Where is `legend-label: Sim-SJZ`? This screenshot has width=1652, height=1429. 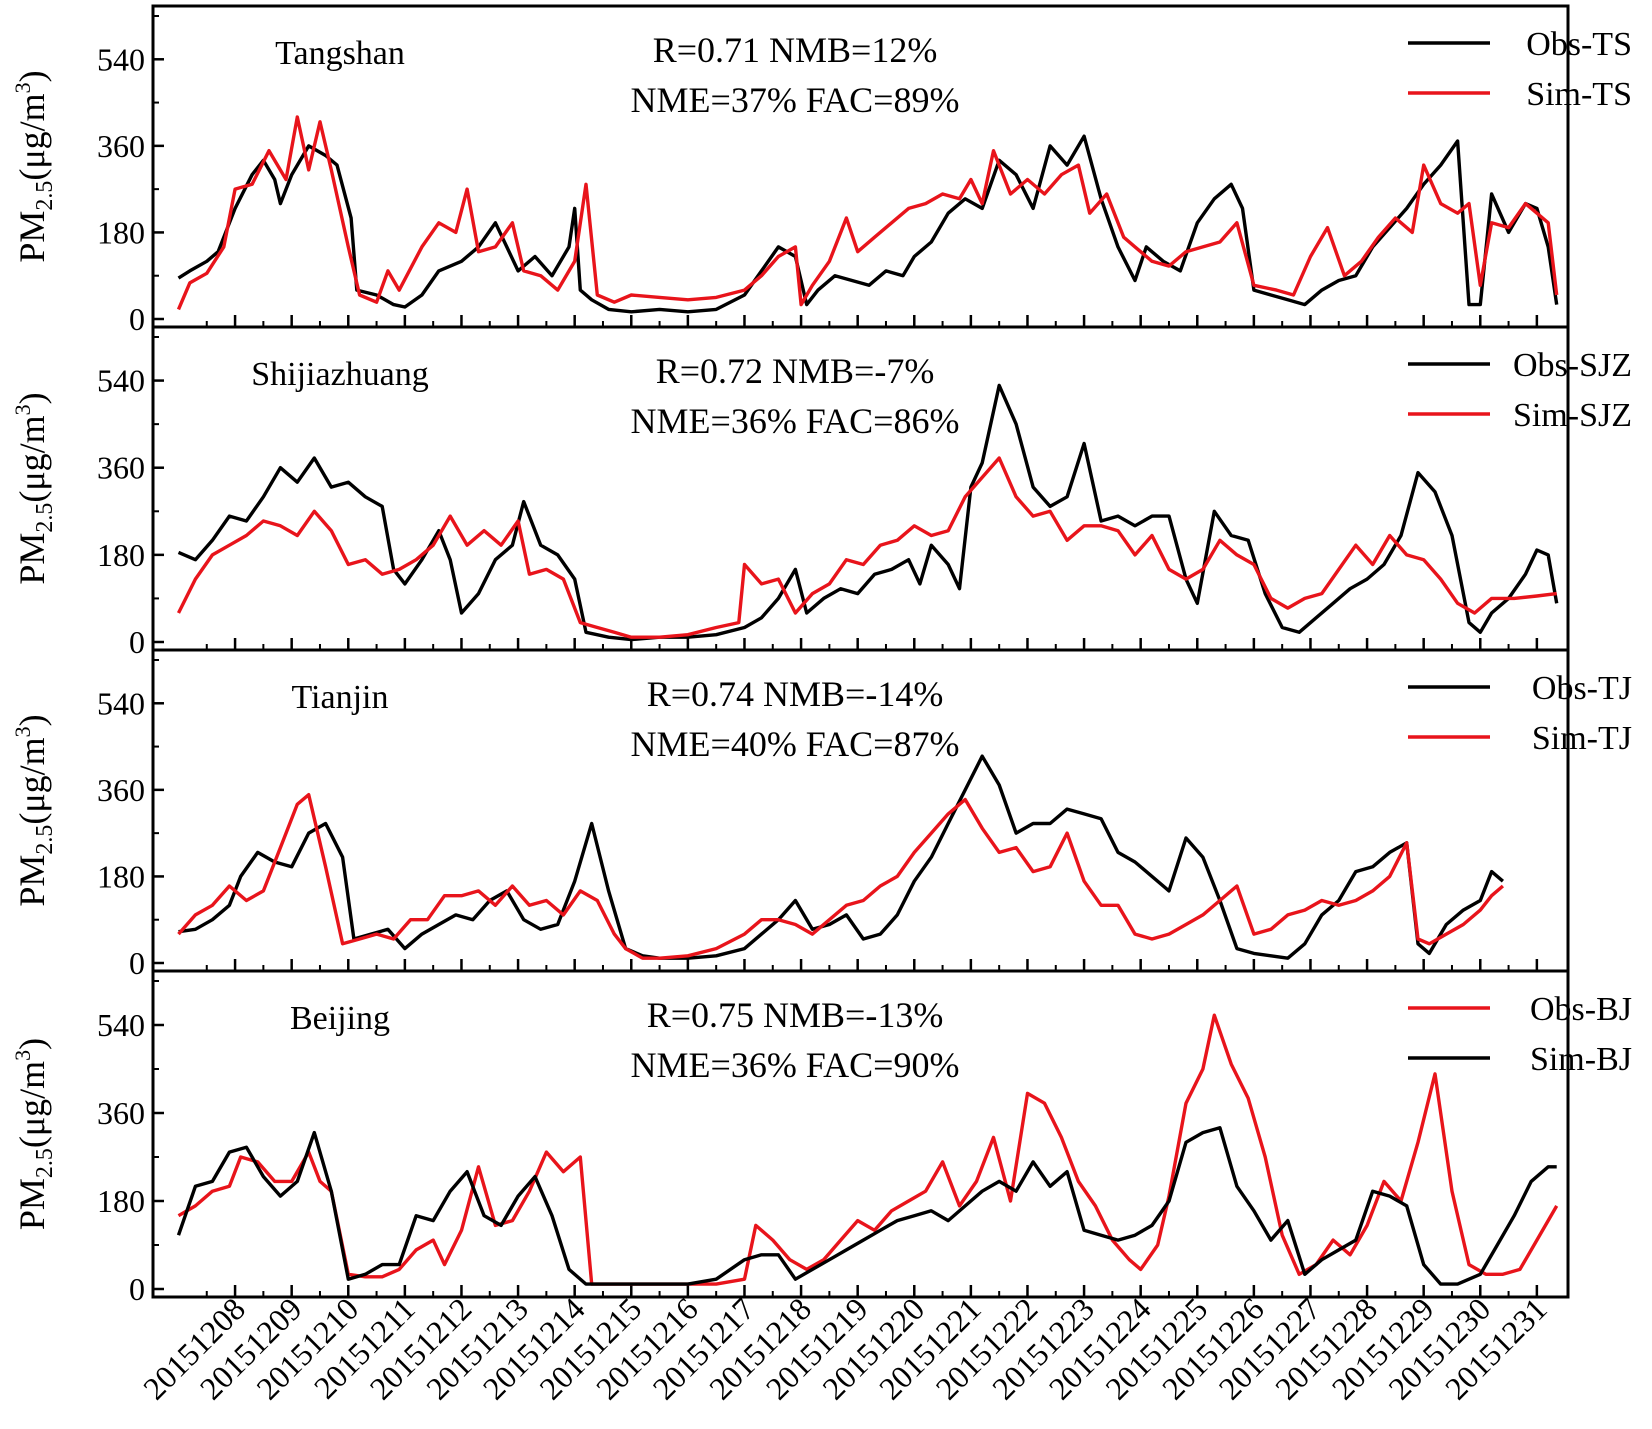 legend-label: Sim-SJZ is located at coordinates (1572, 415).